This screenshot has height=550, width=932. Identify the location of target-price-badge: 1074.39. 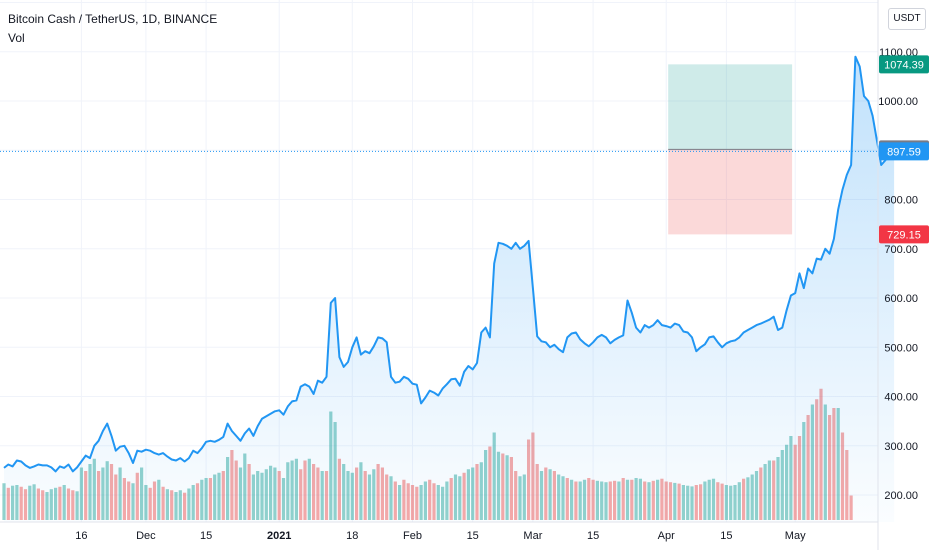
(904, 65).